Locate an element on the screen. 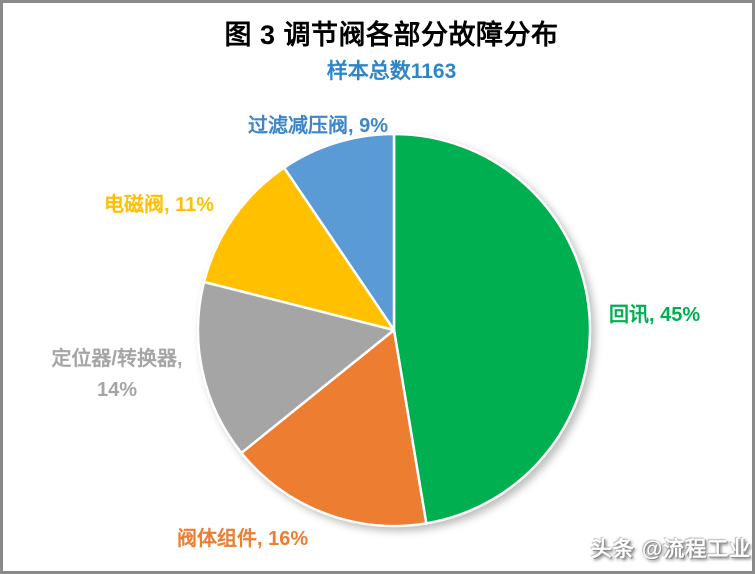 The height and width of the screenshot is (574, 755). slice-label-huixun: 回讯, 45% is located at coordinates (655, 315).